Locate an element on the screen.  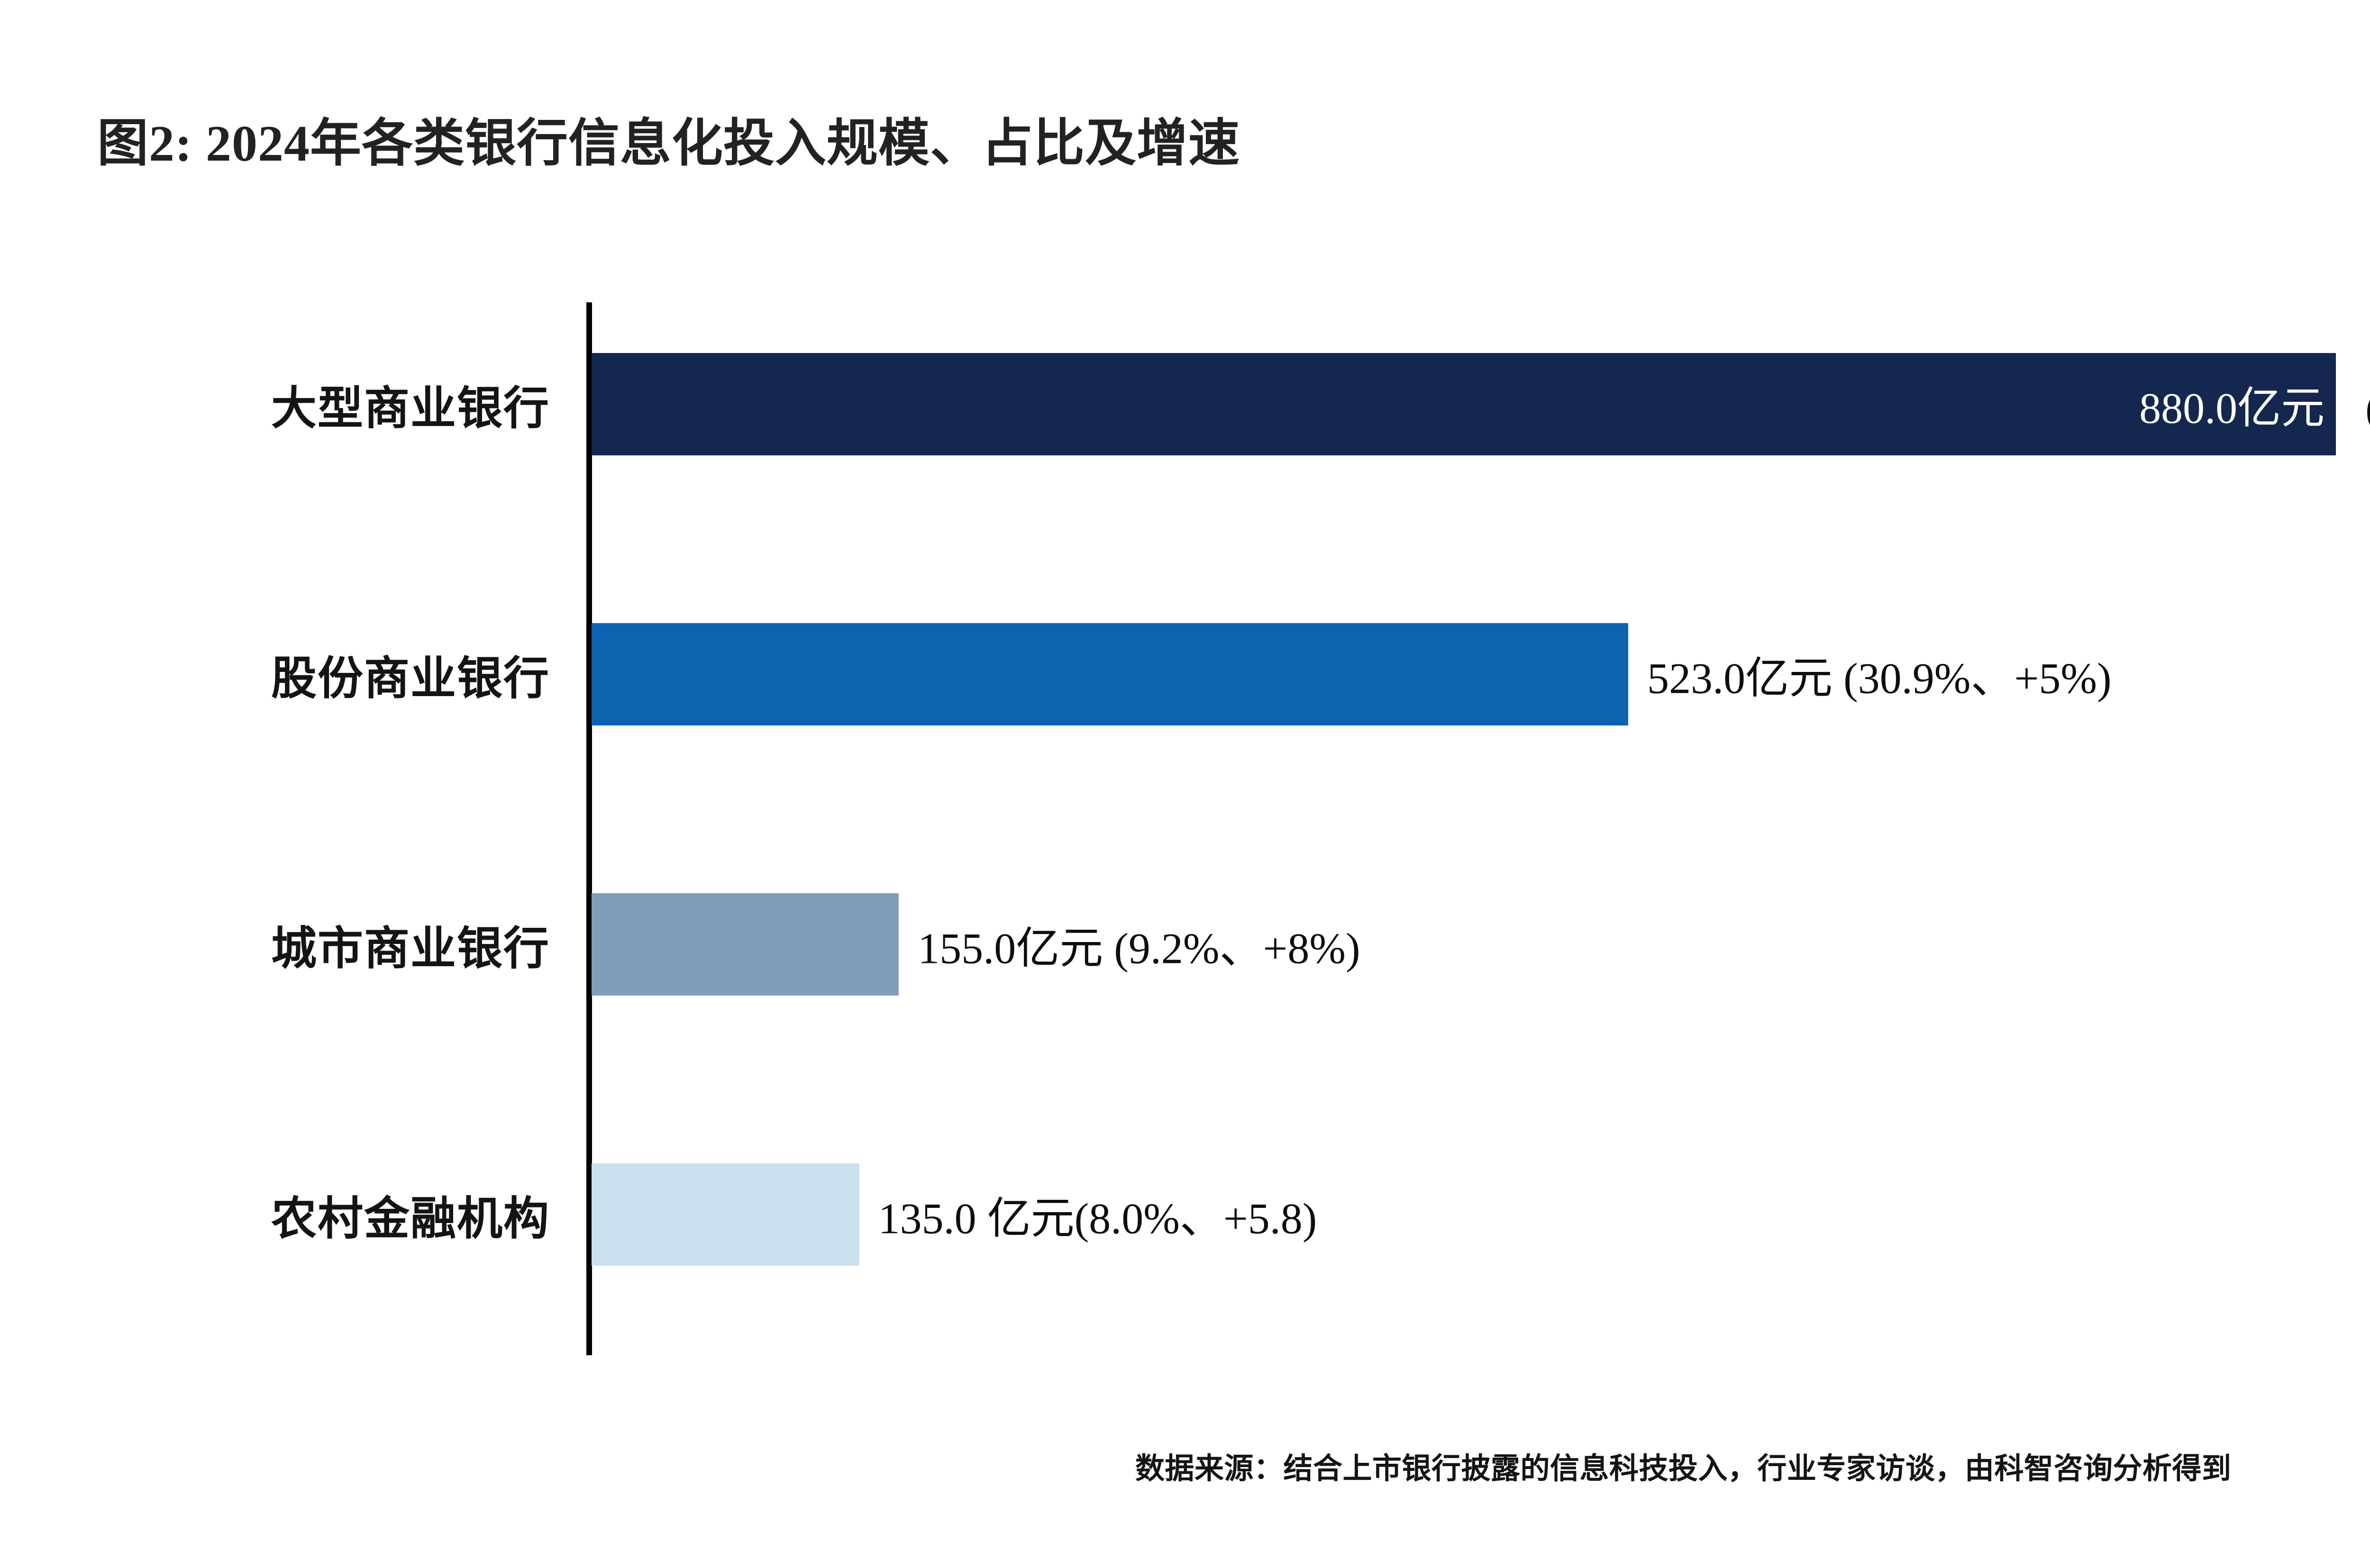
page-title: 图2: 2024年各类银行信息化投入规模、占比及增速 is located at coordinates (668, 144).